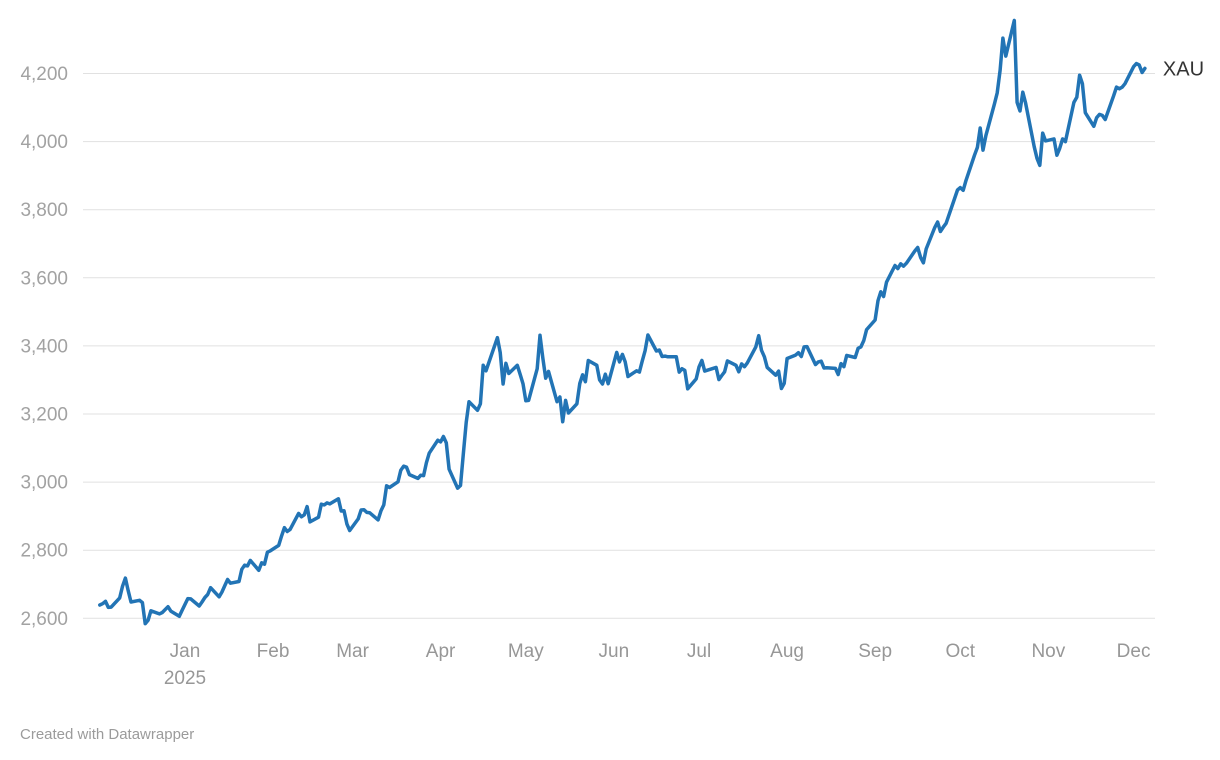 This screenshot has width=1220, height=760. I want to click on x-tick-label: Jun, so click(614, 651).